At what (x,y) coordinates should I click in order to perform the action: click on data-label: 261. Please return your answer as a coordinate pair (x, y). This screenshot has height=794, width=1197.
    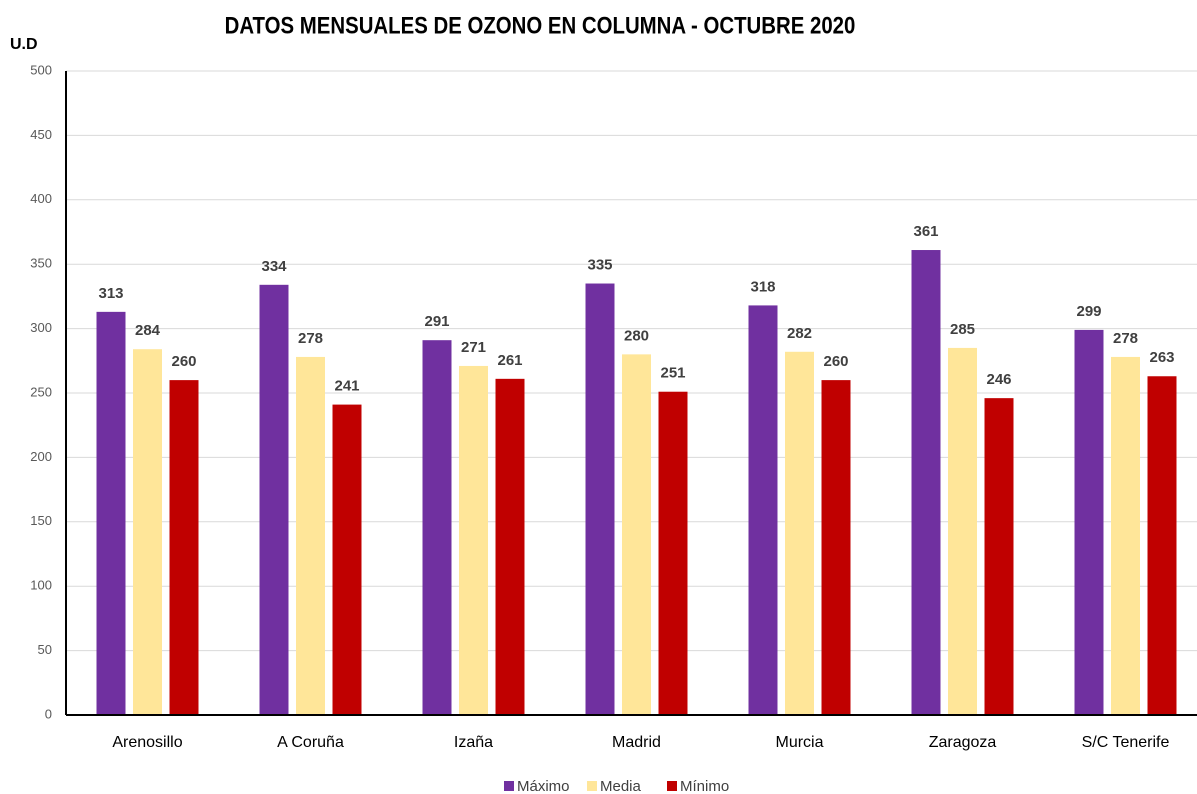
    Looking at the image, I should click on (509, 360).